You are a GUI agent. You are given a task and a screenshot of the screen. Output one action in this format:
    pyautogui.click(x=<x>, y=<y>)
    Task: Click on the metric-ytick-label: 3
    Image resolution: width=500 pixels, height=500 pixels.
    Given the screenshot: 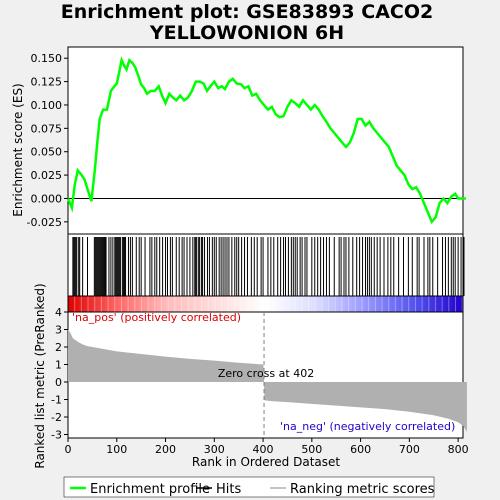 What is the action you would take?
    pyautogui.click(x=58, y=330)
    